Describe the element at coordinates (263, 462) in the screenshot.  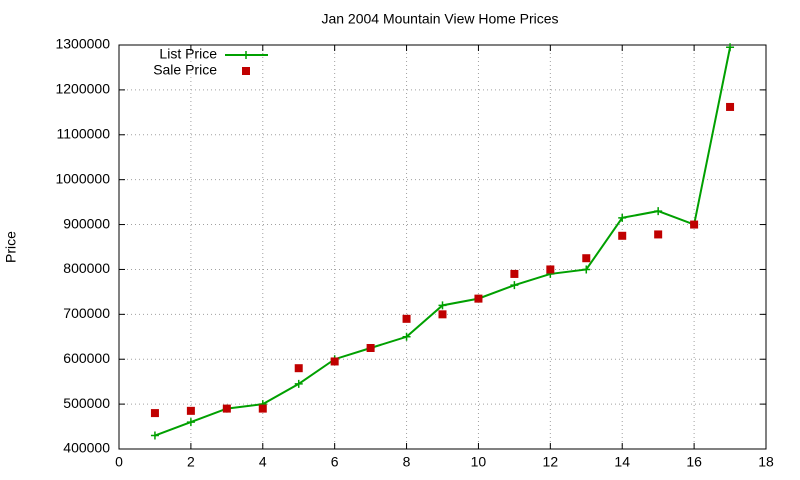
I see `x-tick-label: 4` at that location.